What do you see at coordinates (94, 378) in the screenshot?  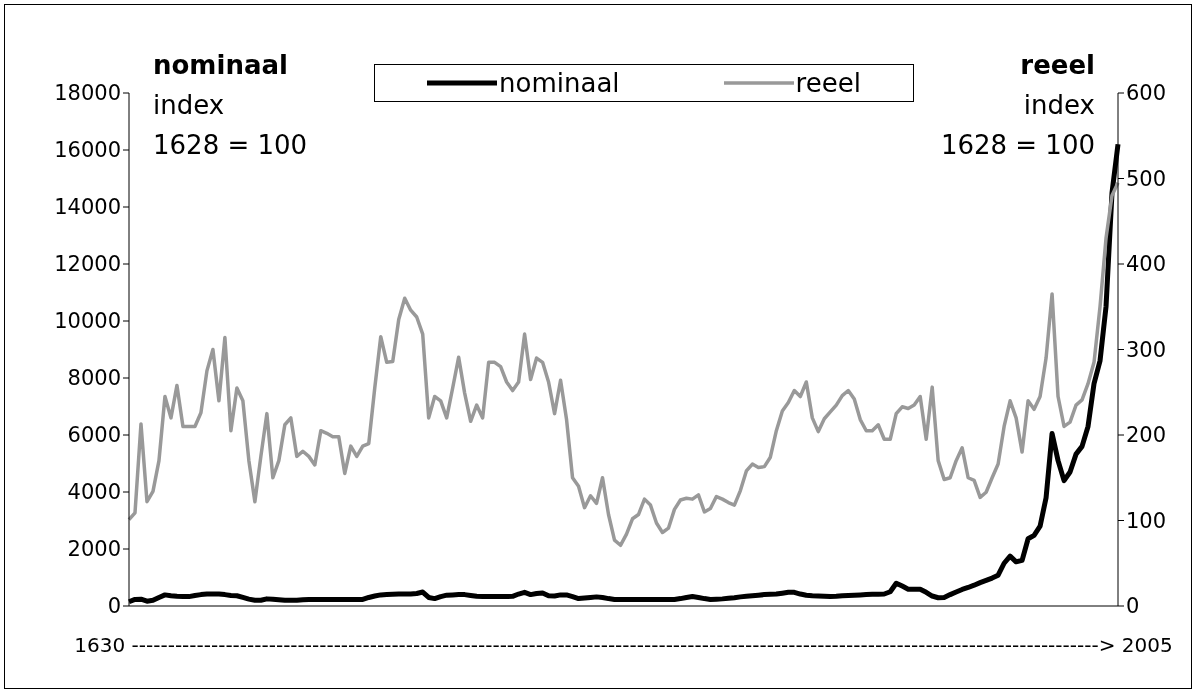 I see `y-tick-label: 8000` at bounding box center [94, 378].